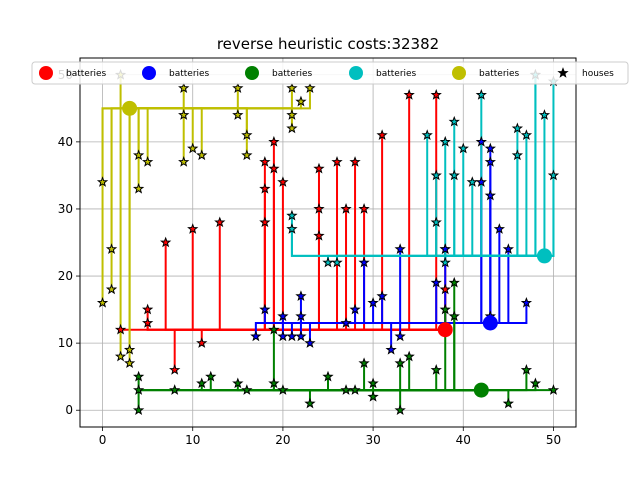 This screenshot has height=484, width=640. Describe the element at coordinates (86, 74) in the screenshot. I see `legend-label: batteries` at that location.